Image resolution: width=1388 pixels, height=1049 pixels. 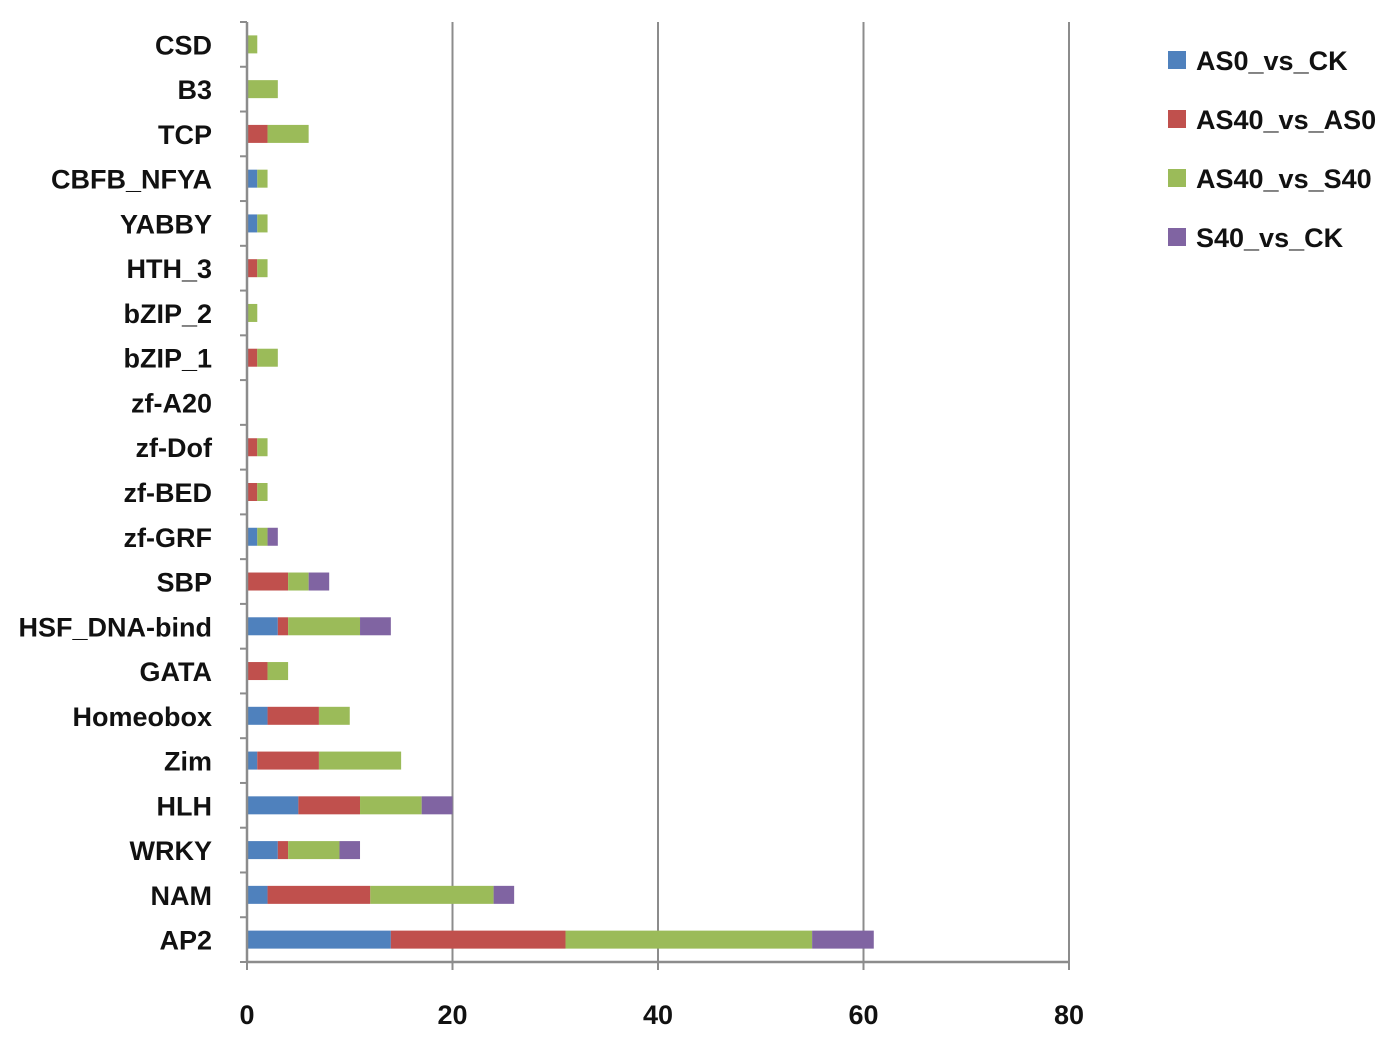 I want to click on bar-segment-AS40_vs_S40-B3, so click(x=262, y=89).